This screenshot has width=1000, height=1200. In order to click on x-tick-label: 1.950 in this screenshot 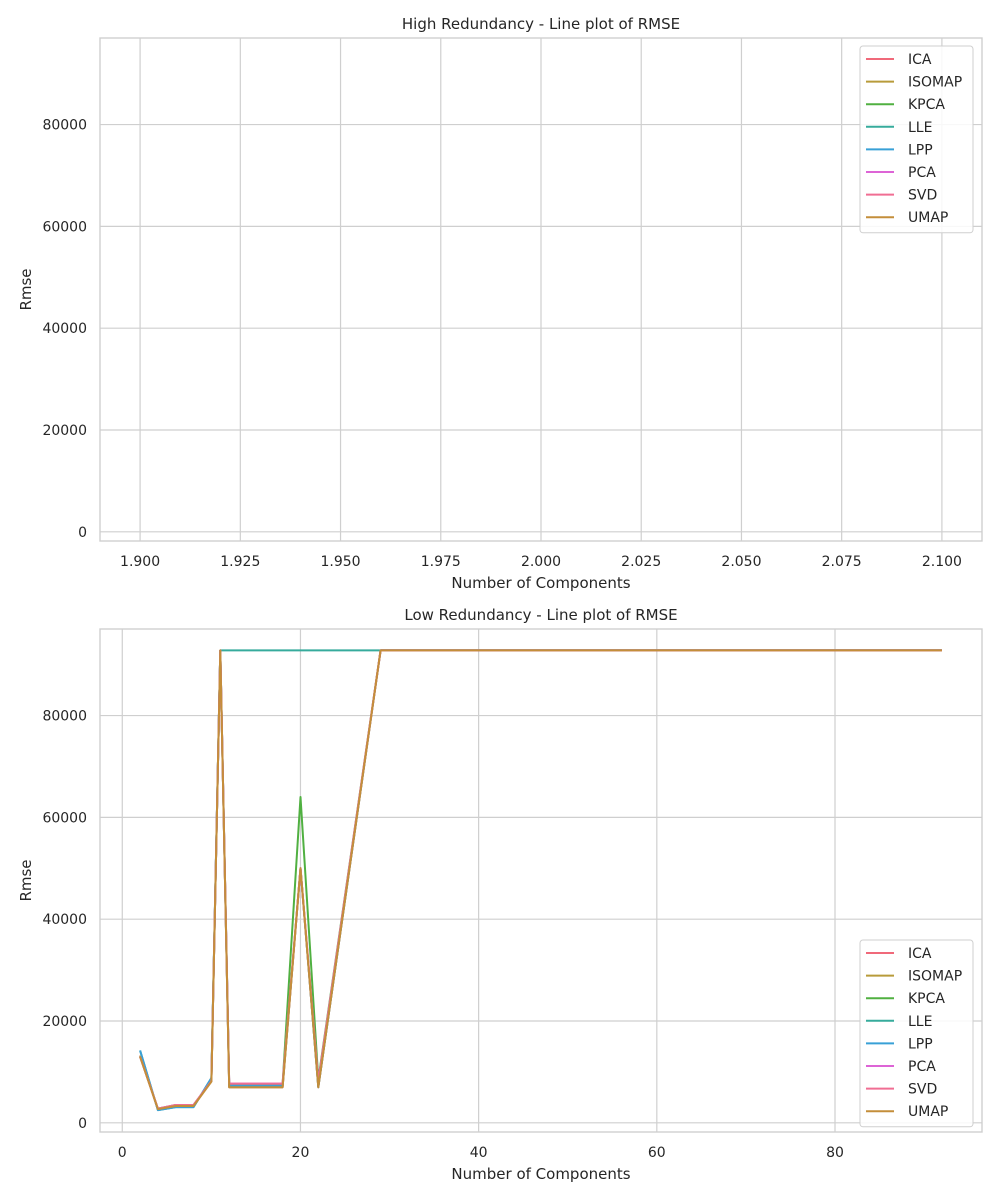, I will do `click(340, 562)`.